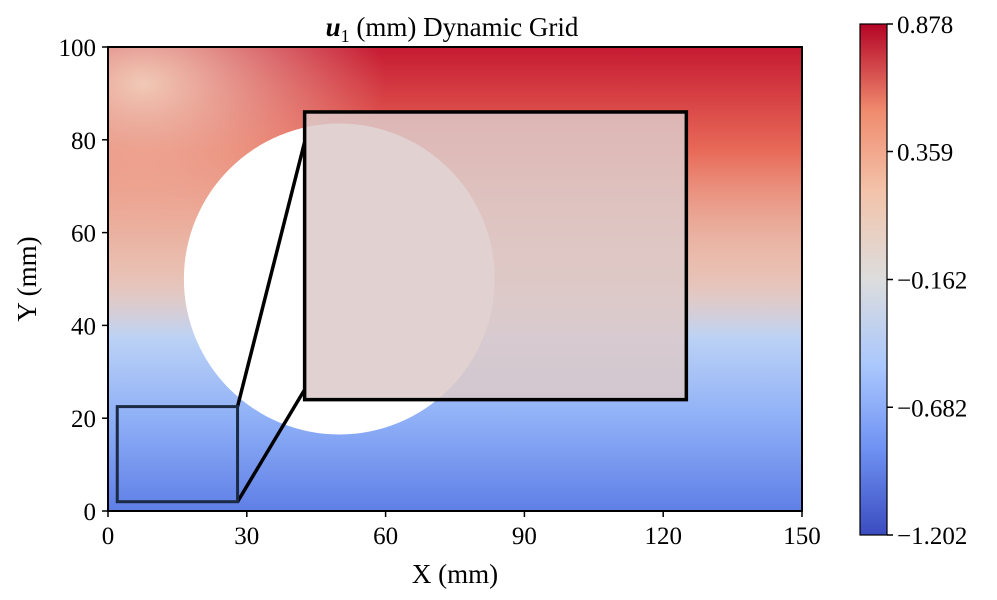 This screenshot has height=600, width=997. I want to click on colorbar-ticks: 0.878 0.359 −0.162 −0.682 −1.202, so click(927, 281).